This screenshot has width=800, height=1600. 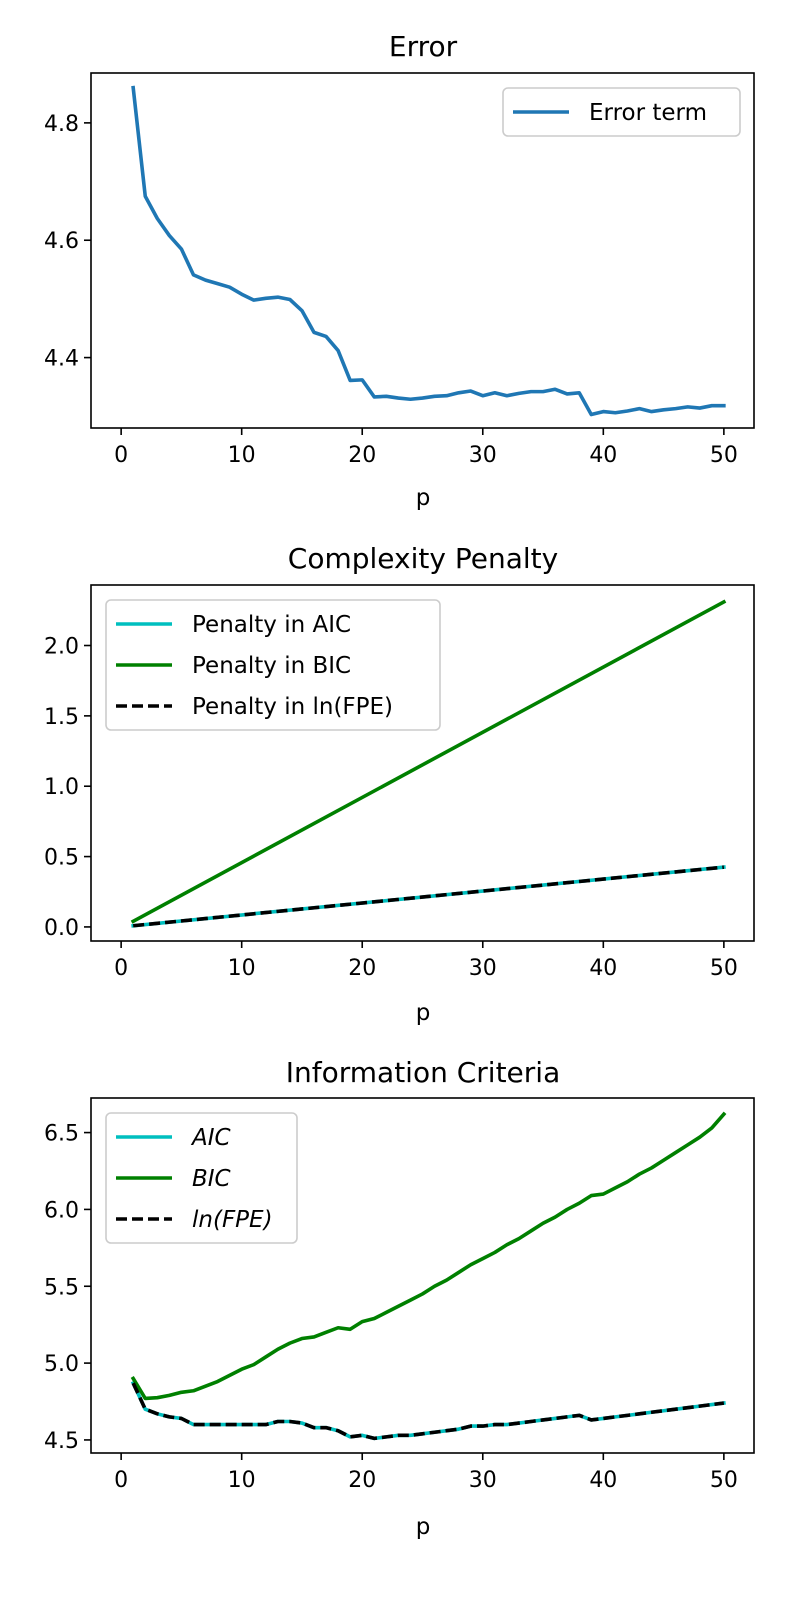 I want to click on legend-label: Error term, so click(x=648, y=113).